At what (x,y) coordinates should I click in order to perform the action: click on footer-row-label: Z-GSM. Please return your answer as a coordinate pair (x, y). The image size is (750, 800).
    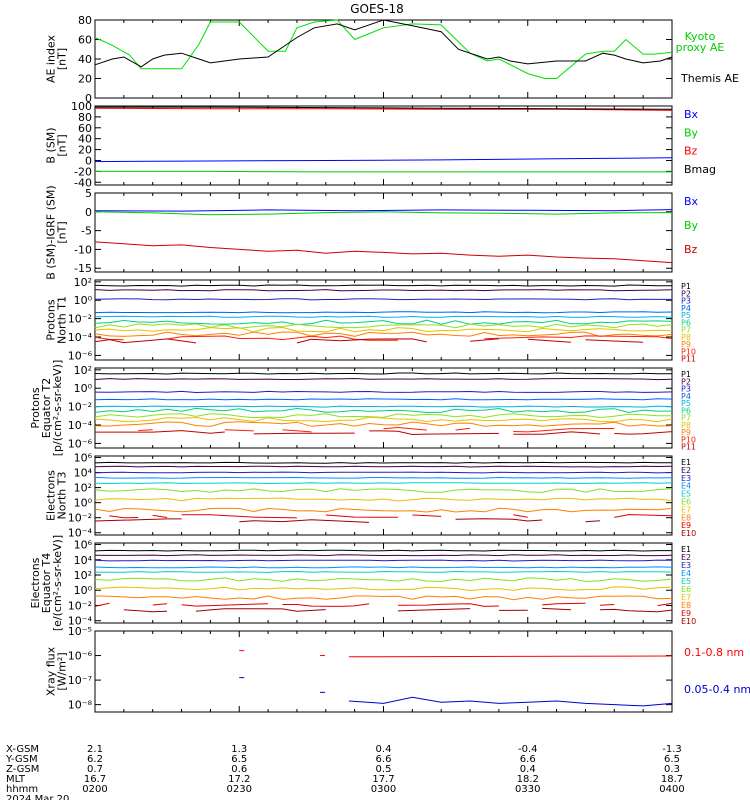
    Looking at the image, I should click on (22, 769).